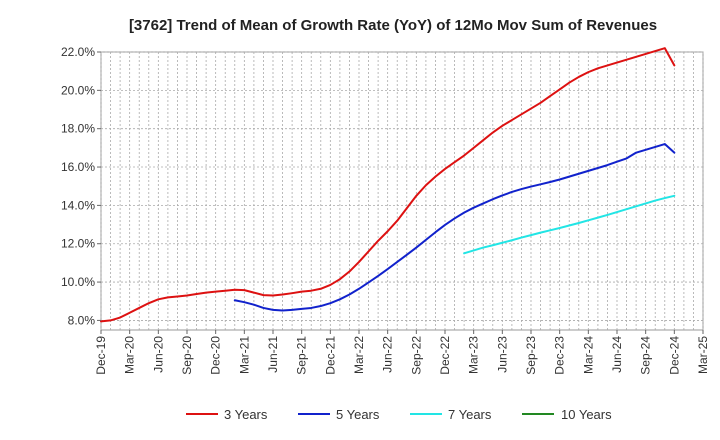  What do you see at coordinates (130, 355) in the screenshot?
I see `x-tick-label: Mar-20` at bounding box center [130, 355].